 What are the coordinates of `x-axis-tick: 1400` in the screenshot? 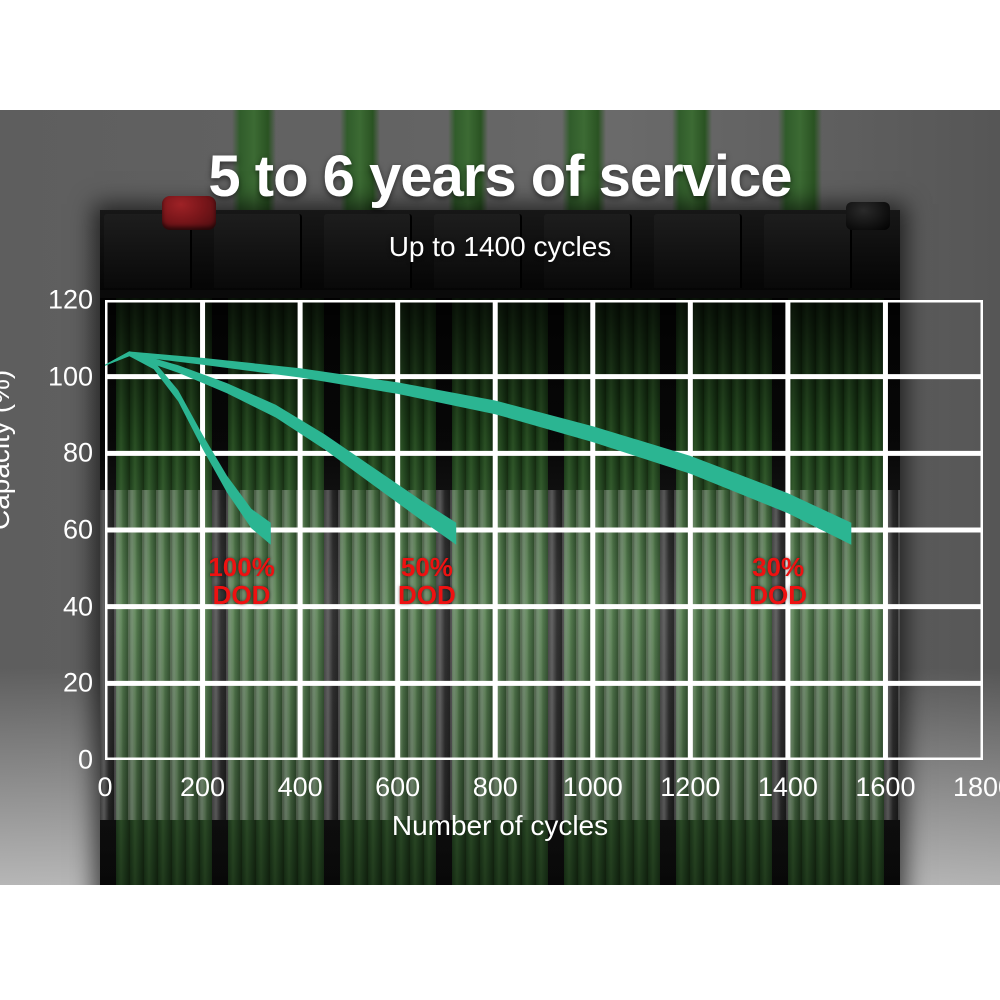 It's located at (787, 787).